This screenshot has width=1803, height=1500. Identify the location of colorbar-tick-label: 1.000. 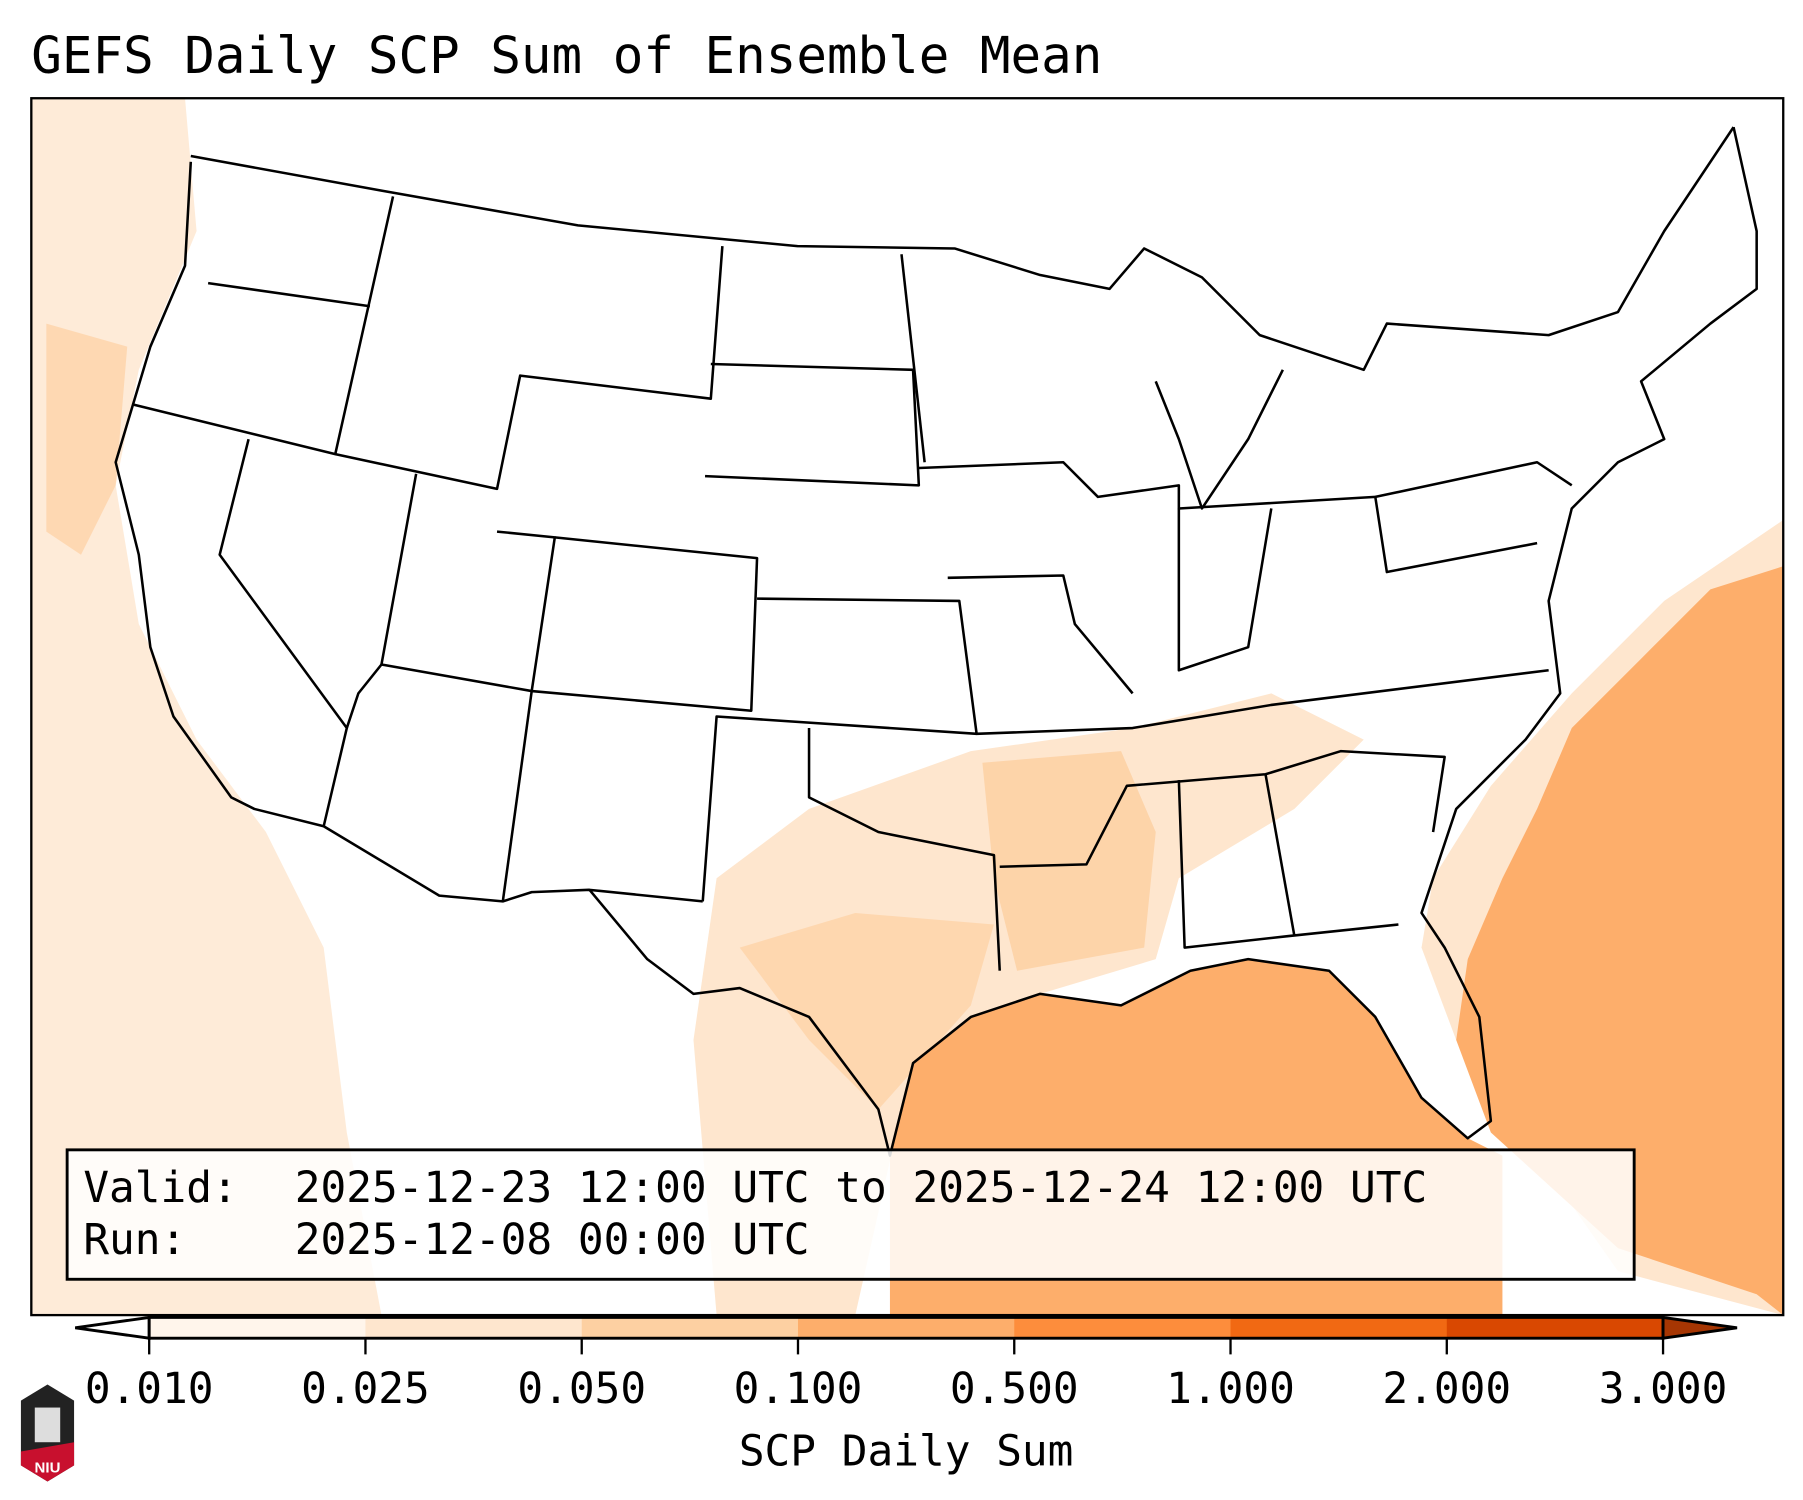
(1230, 1389).